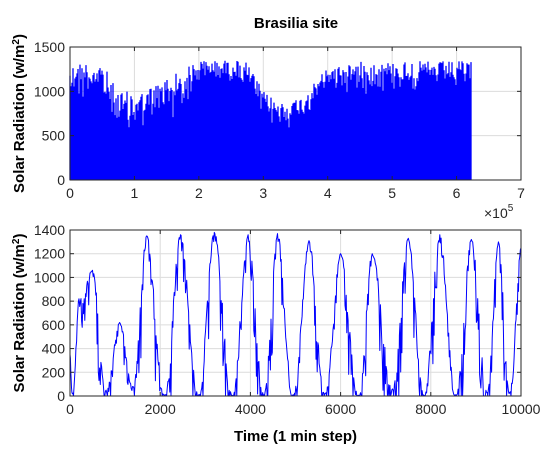 The height and width of the screenshot is (456, 550). What do you see at coordinates (61, 180) in the screenshot?
I see `top-y-tick-label: 0` at bounding box center [61, 180].